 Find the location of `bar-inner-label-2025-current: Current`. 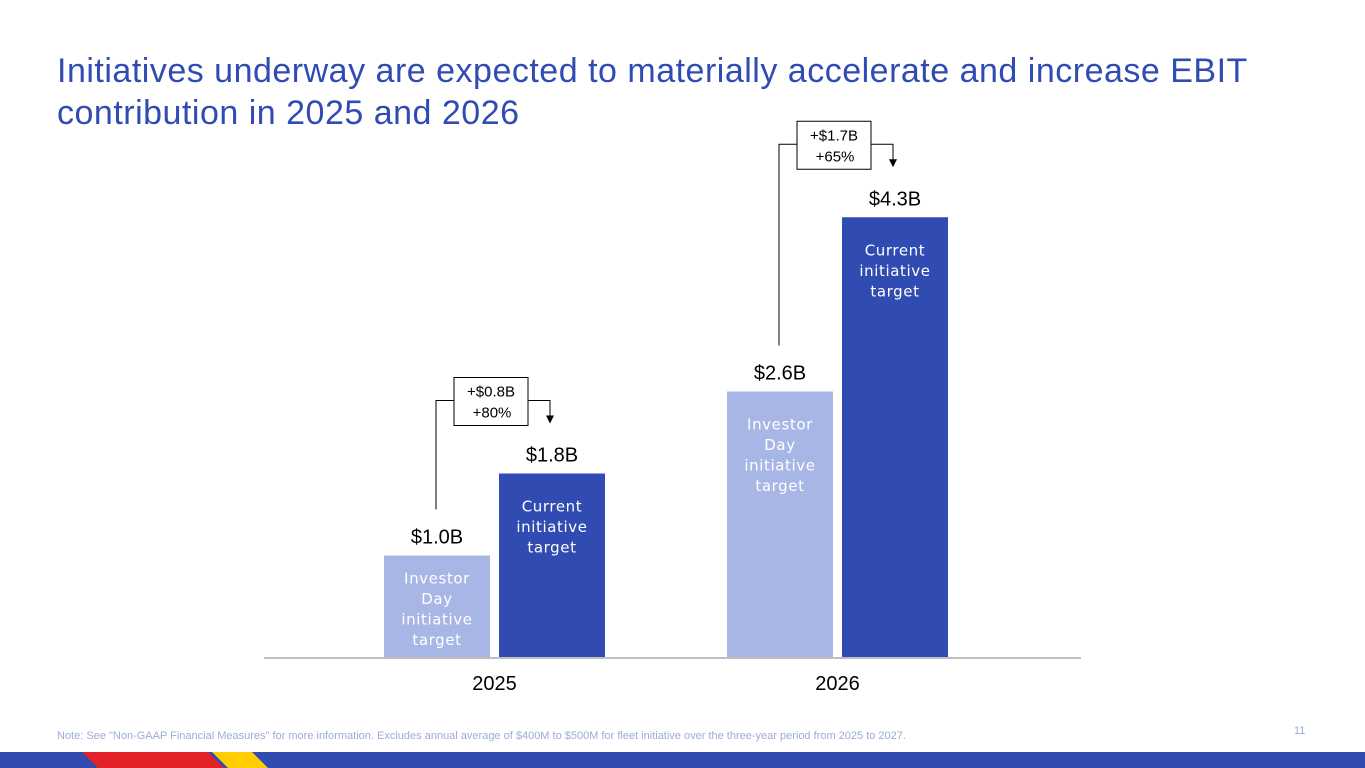

bar-inner-label-2025-current: Current is located at coordinates (552, 507).